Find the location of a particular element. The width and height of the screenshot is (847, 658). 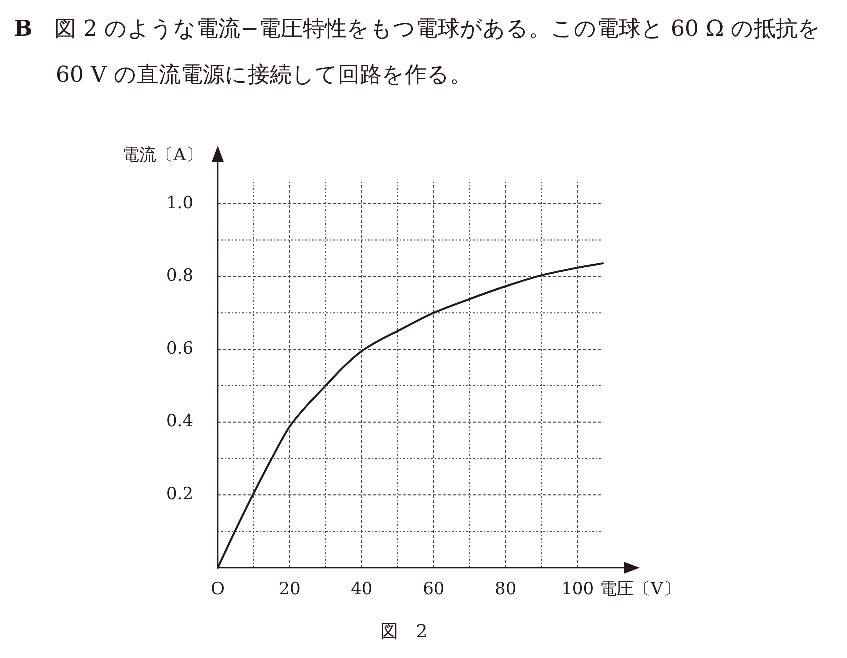

x-tick-label: 100 is located at coordinates (578, 589).